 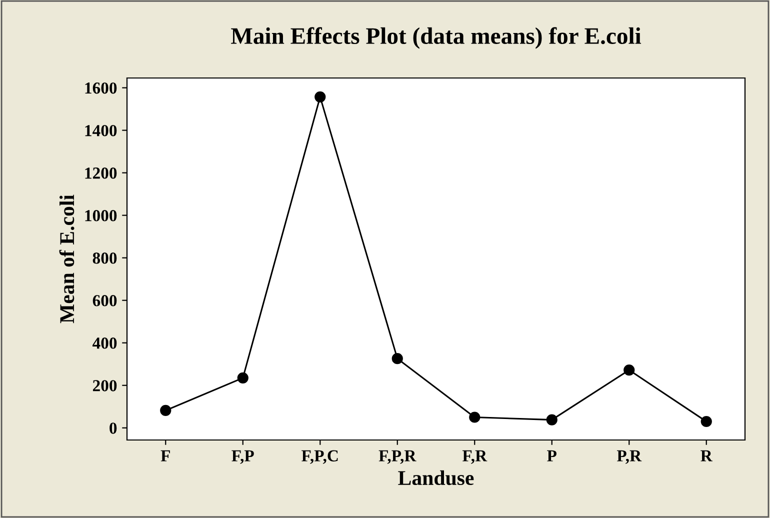 What do you see at coordinates (104, 258) in the screenshot?
I see `y-tick-label: 800` at bounding box center [104, 258].